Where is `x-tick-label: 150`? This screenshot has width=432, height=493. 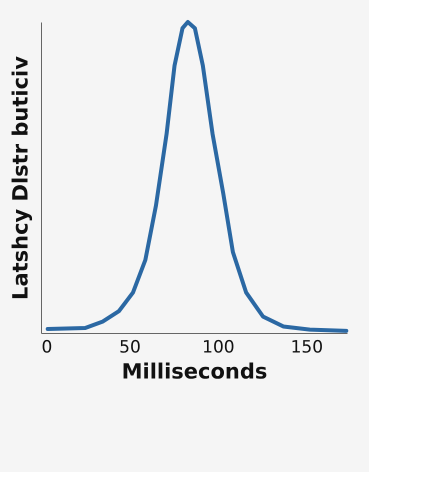 x-tick-label: 150 is located at coordinates (307, 348).